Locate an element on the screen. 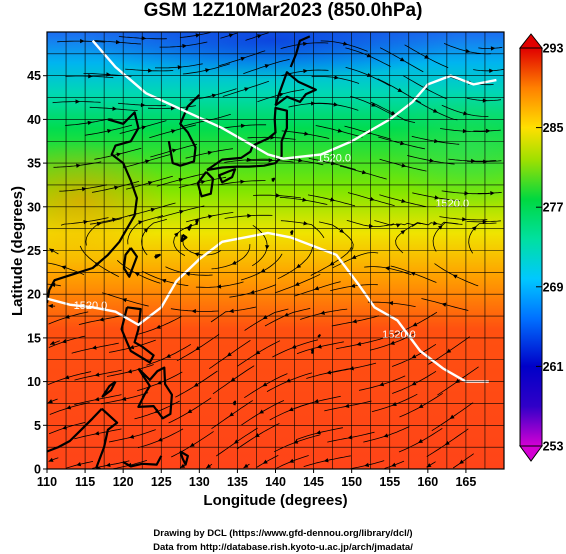 This screenshot has height=554, width=566. y-tick-label: 45 is located at coordinates (34, 76).